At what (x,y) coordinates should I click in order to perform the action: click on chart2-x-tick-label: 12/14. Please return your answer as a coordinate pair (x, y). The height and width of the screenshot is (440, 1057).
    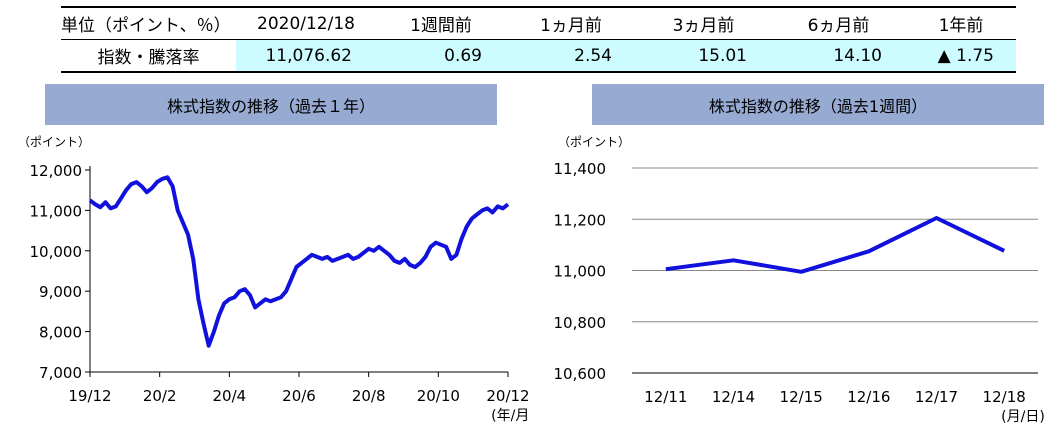
    Looking at the image, I should click on (733, 397).